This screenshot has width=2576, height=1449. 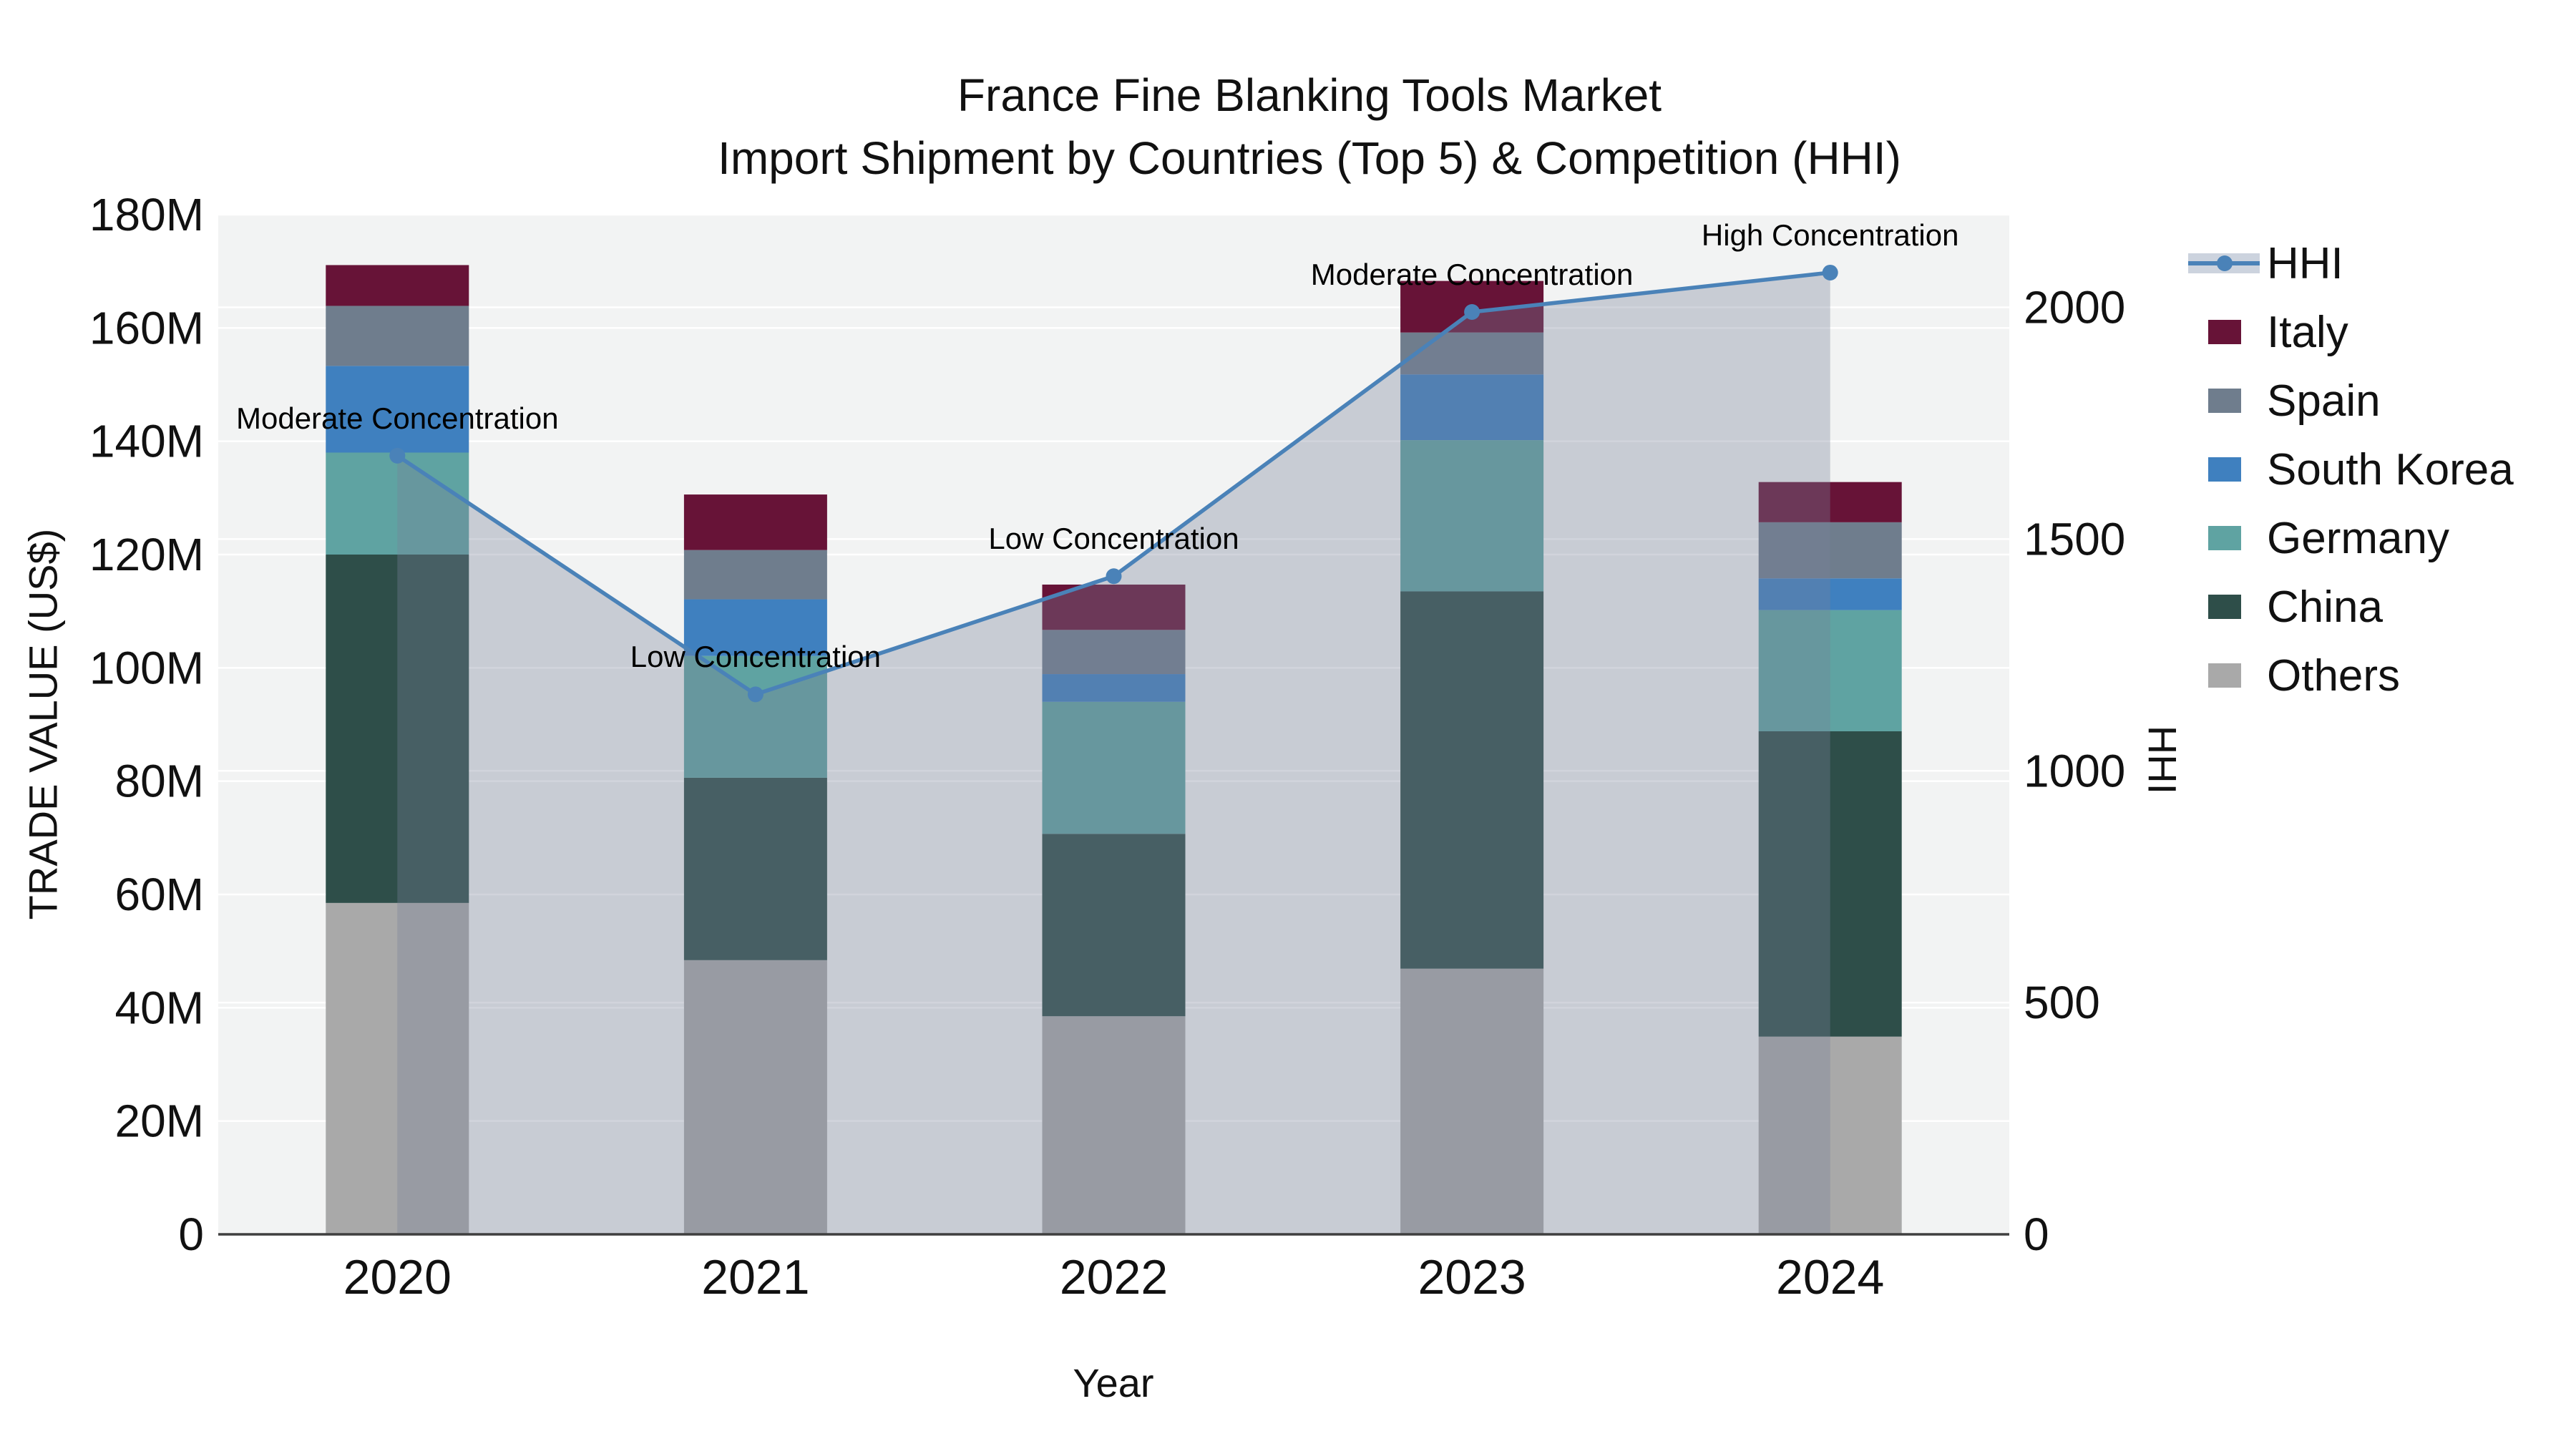 What do you see at coordinates (160, 894) in the screenshot?
I see `y-left-tick-label: 60M` at bounding box center [160, 894].